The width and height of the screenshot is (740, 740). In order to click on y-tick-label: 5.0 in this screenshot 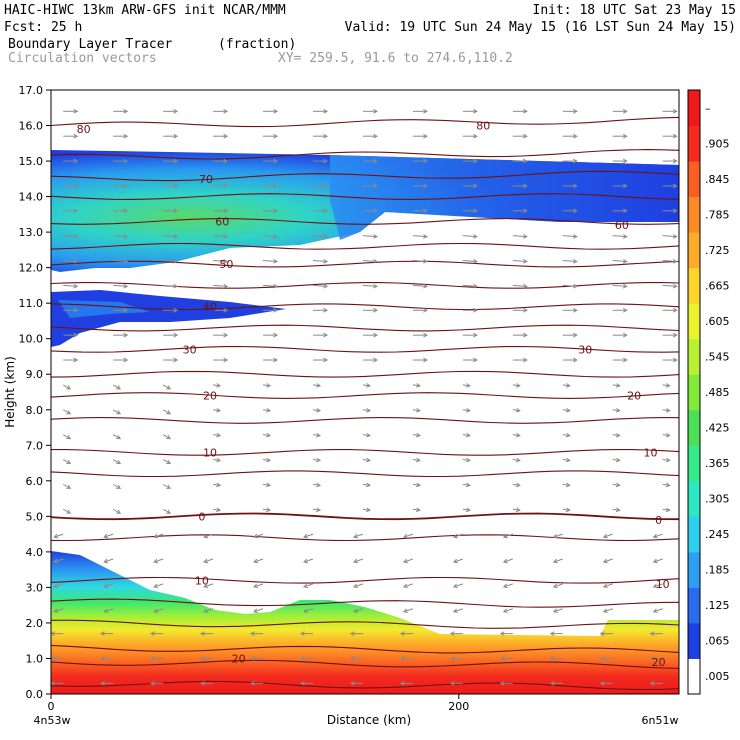, I will do `click(35, 516)`.